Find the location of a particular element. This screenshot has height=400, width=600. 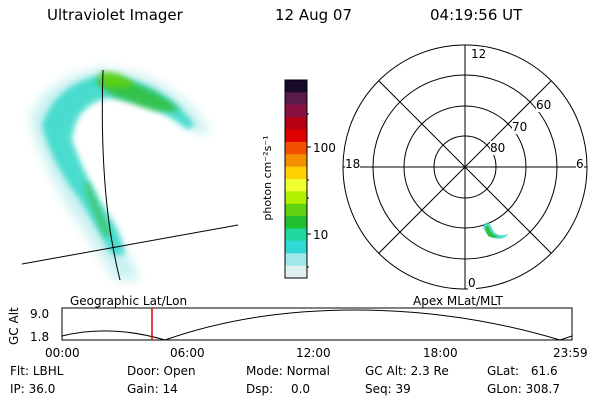

colorbar-label: photon cm⁻²s⁻¹ is located at coordinates (268, 177).